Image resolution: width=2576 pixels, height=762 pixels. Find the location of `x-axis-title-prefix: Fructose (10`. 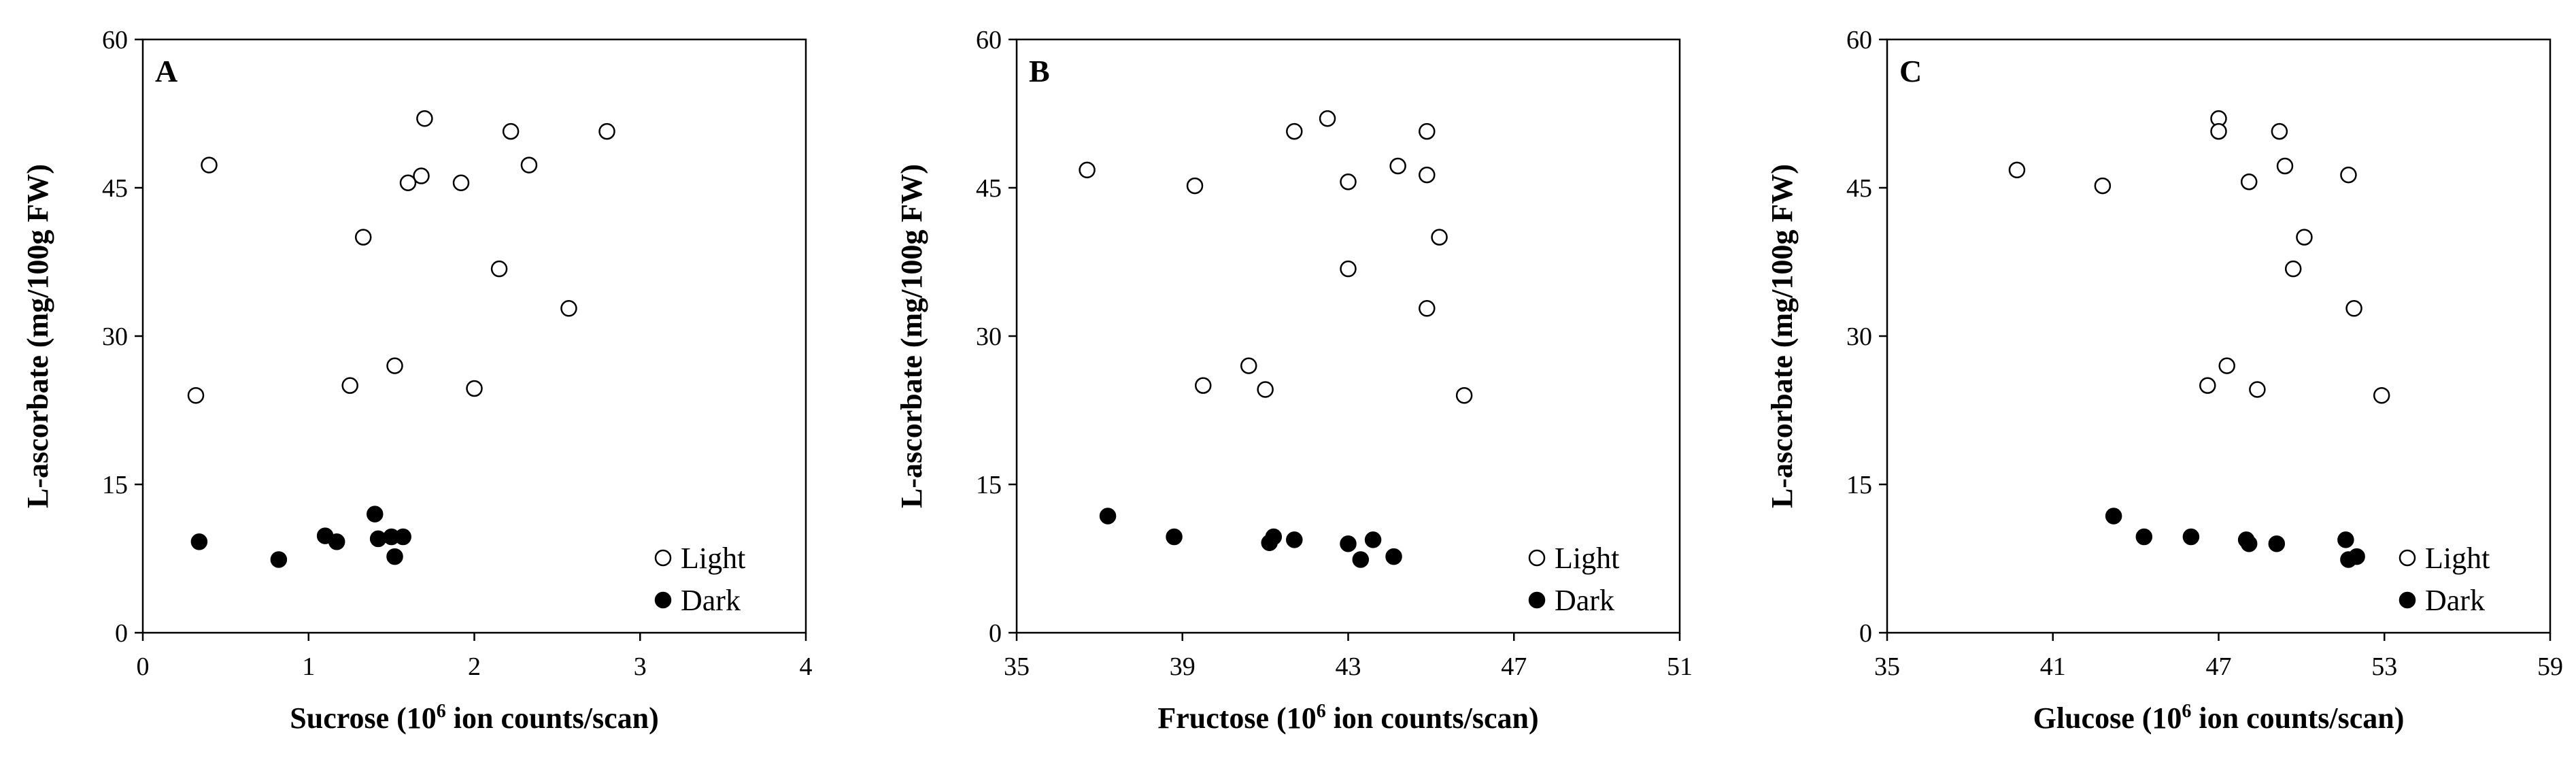

x-axis-title-prefix: Fructose (10 is located at coordinates (1236, 718).